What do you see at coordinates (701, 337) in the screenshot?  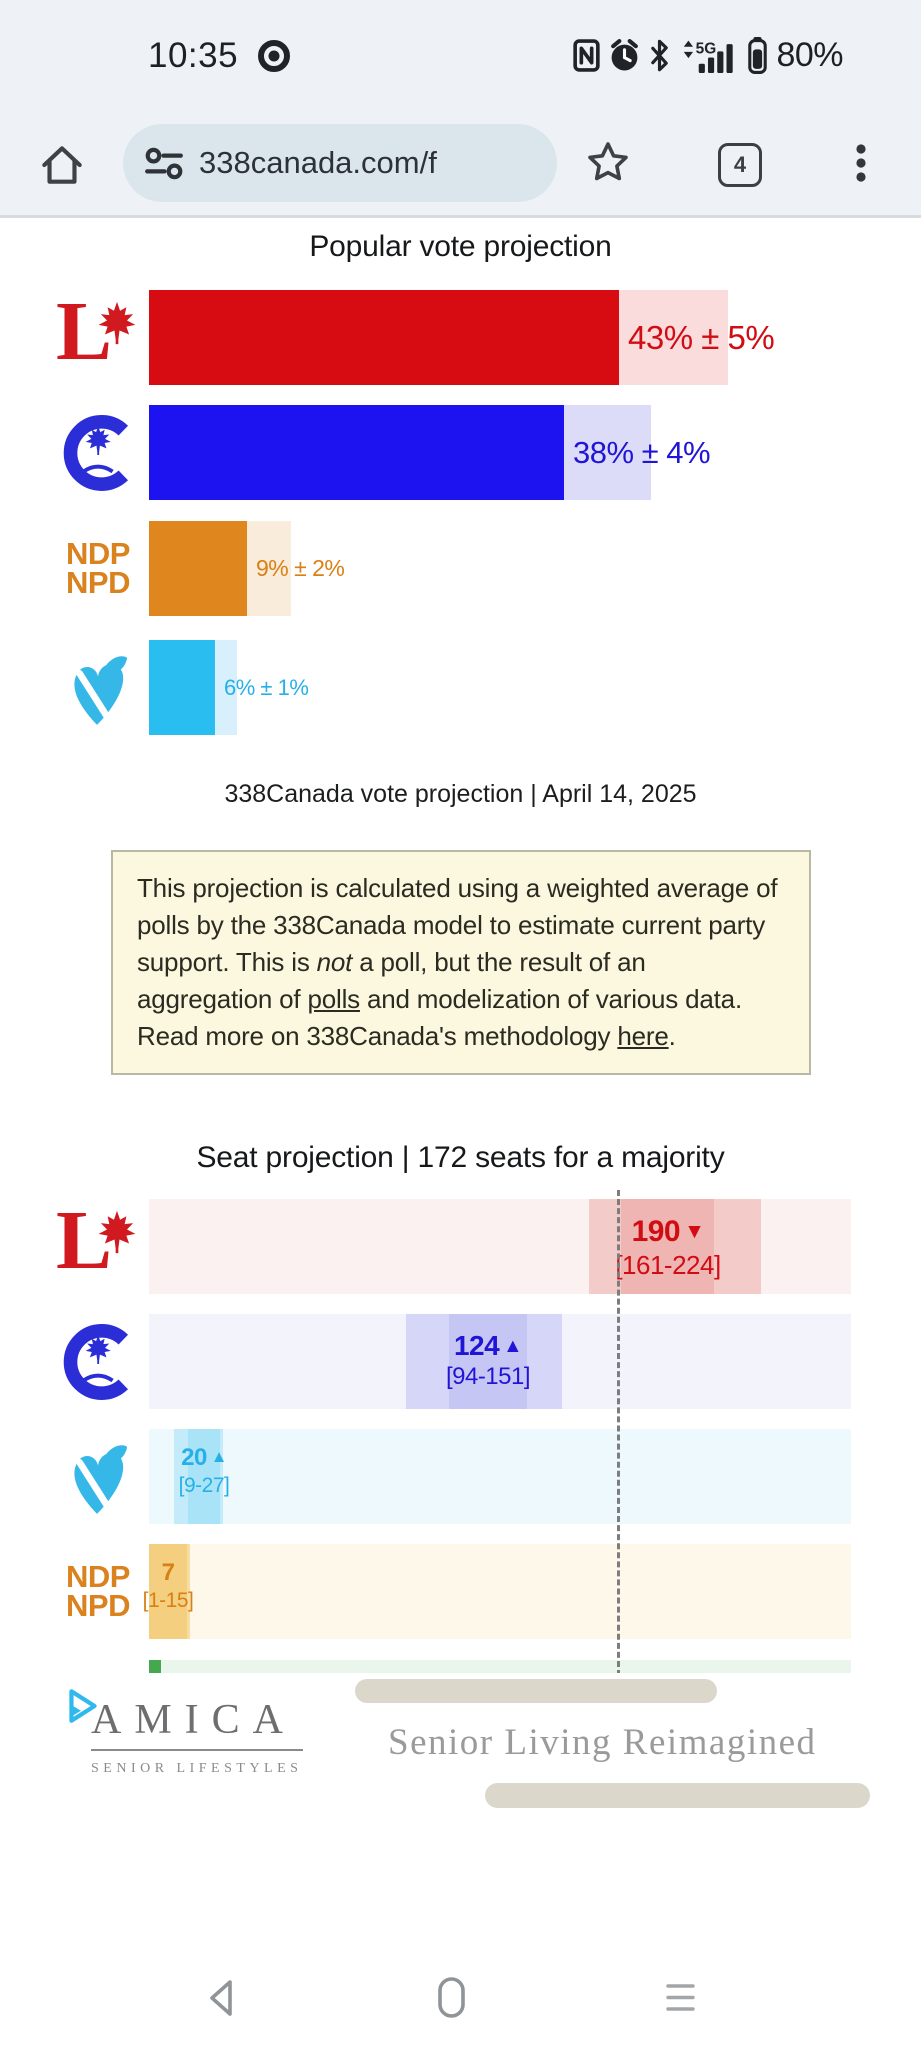 I see `lpc-vote-label: 43% ± 5%` at bounding box center [701, 337].